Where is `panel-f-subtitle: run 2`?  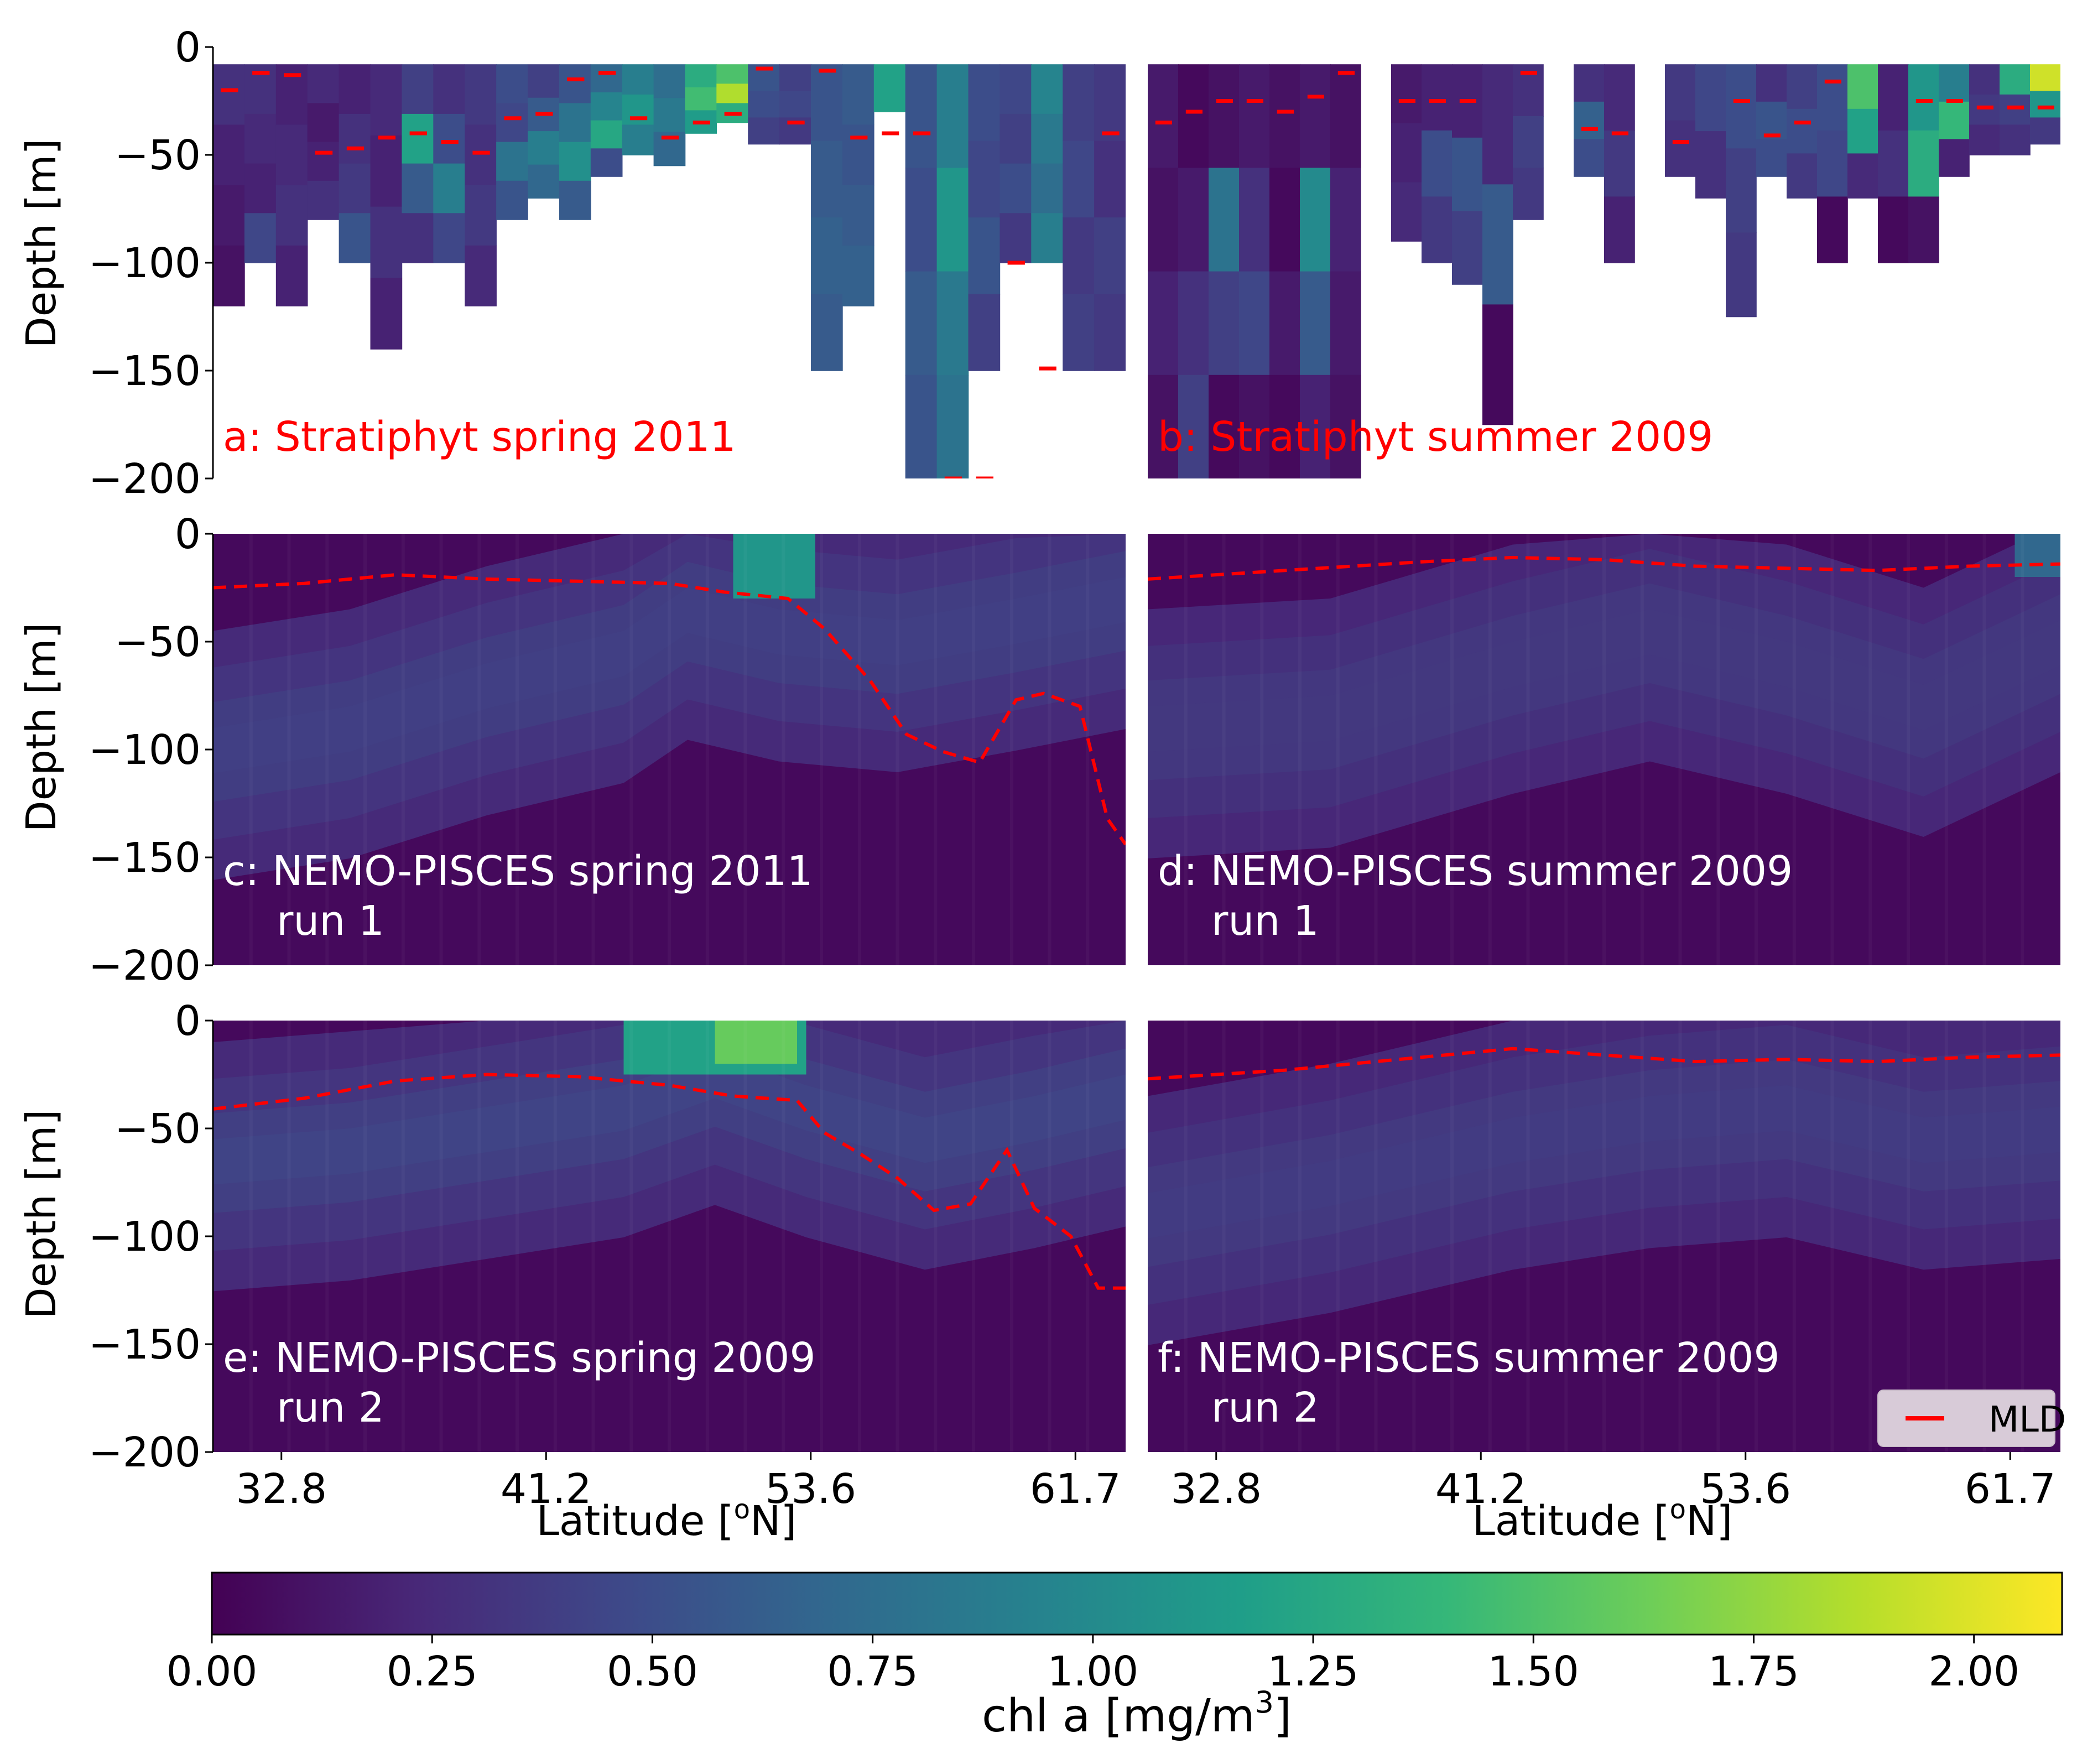 panel-f-subtitle: run 2 is located at coordinates (1265, 1408).